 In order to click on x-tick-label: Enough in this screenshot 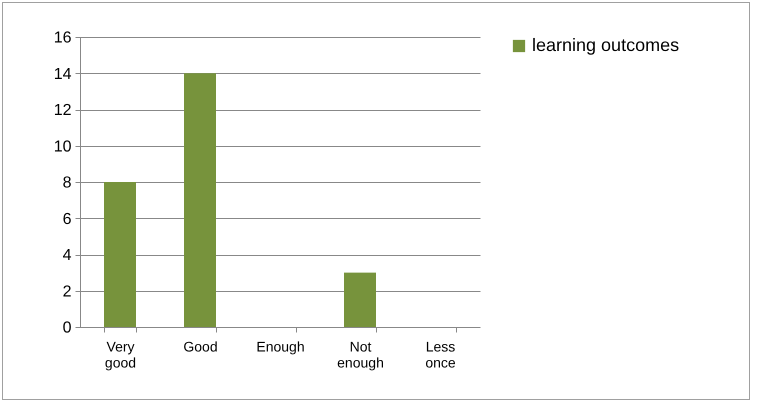, I will do `click(280, 346)`.